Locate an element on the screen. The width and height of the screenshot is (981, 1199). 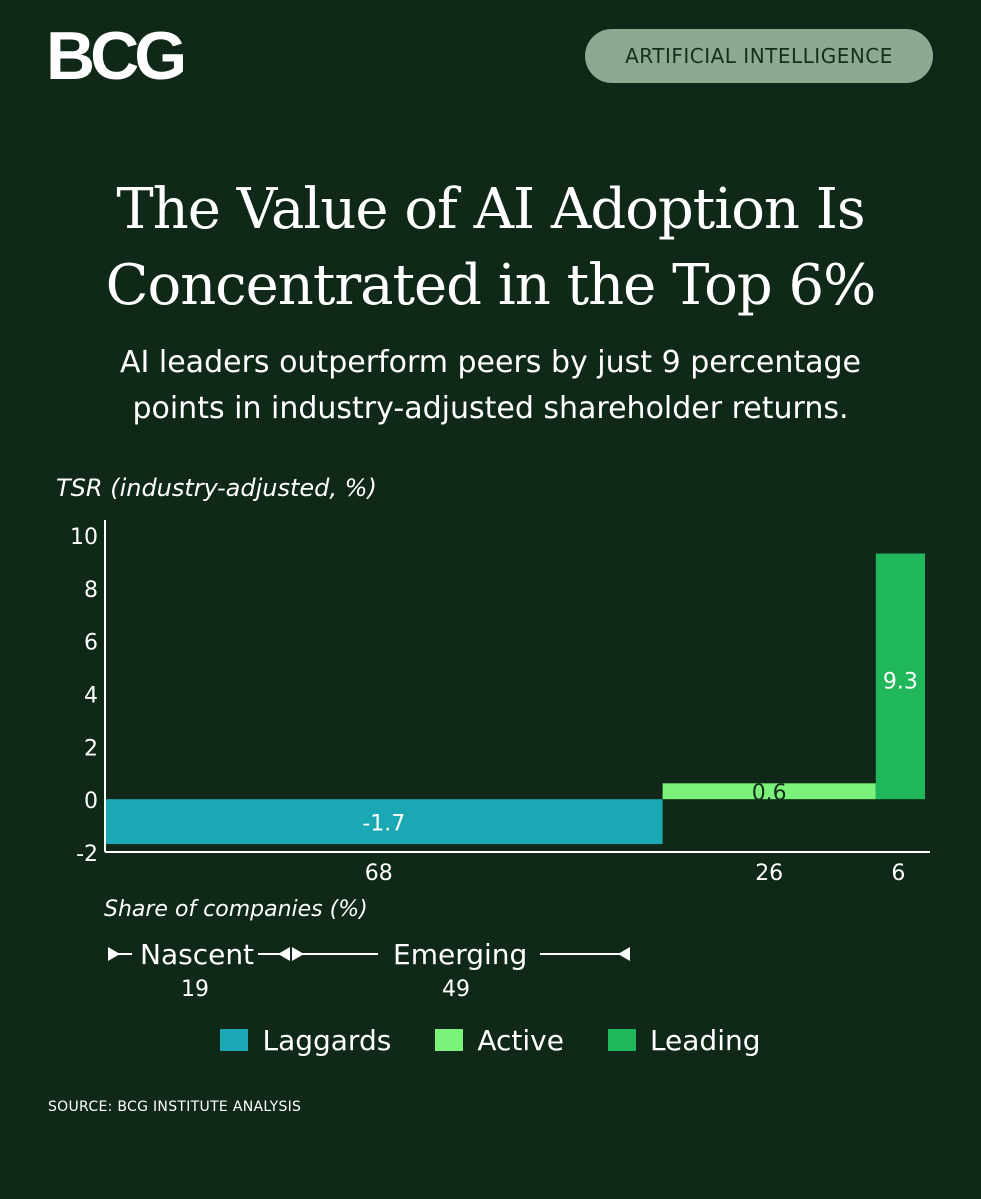
y-tick-label: 10 is located at coordinates (84, 537).